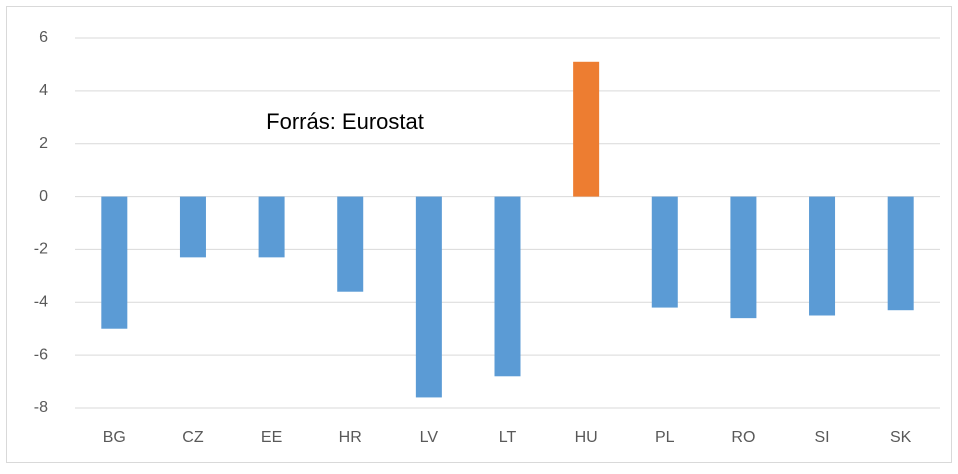 This screenshot has width=958, height=474. What do you see at coordinates (665, 437) in the screenshot?
I see `x-tick-label: PL` at bounding box center [665, 437].